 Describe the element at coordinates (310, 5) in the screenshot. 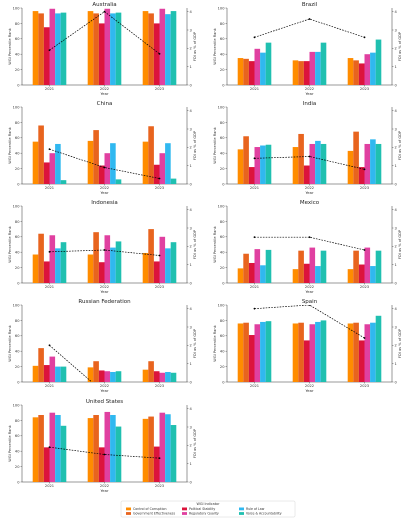

I see `panel-title: Brazil` at that location.